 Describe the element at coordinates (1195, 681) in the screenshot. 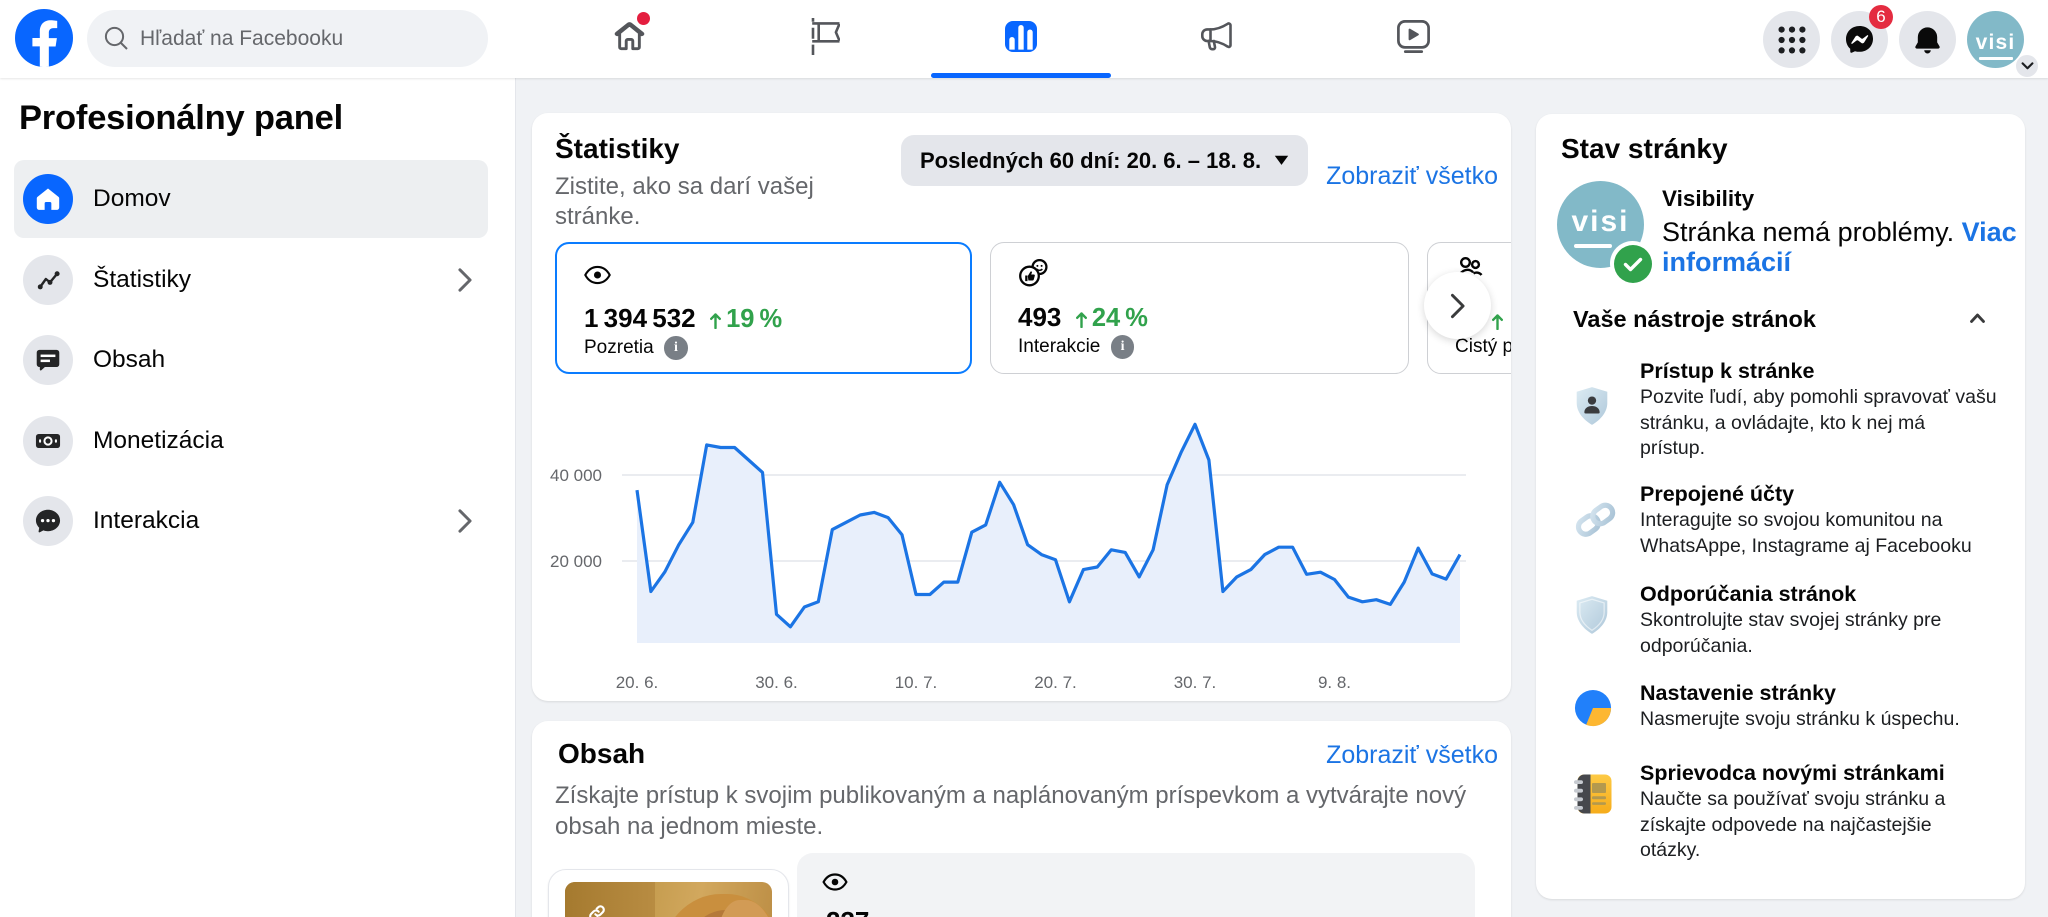

I see `svg-text: 30. 7.` at that location.